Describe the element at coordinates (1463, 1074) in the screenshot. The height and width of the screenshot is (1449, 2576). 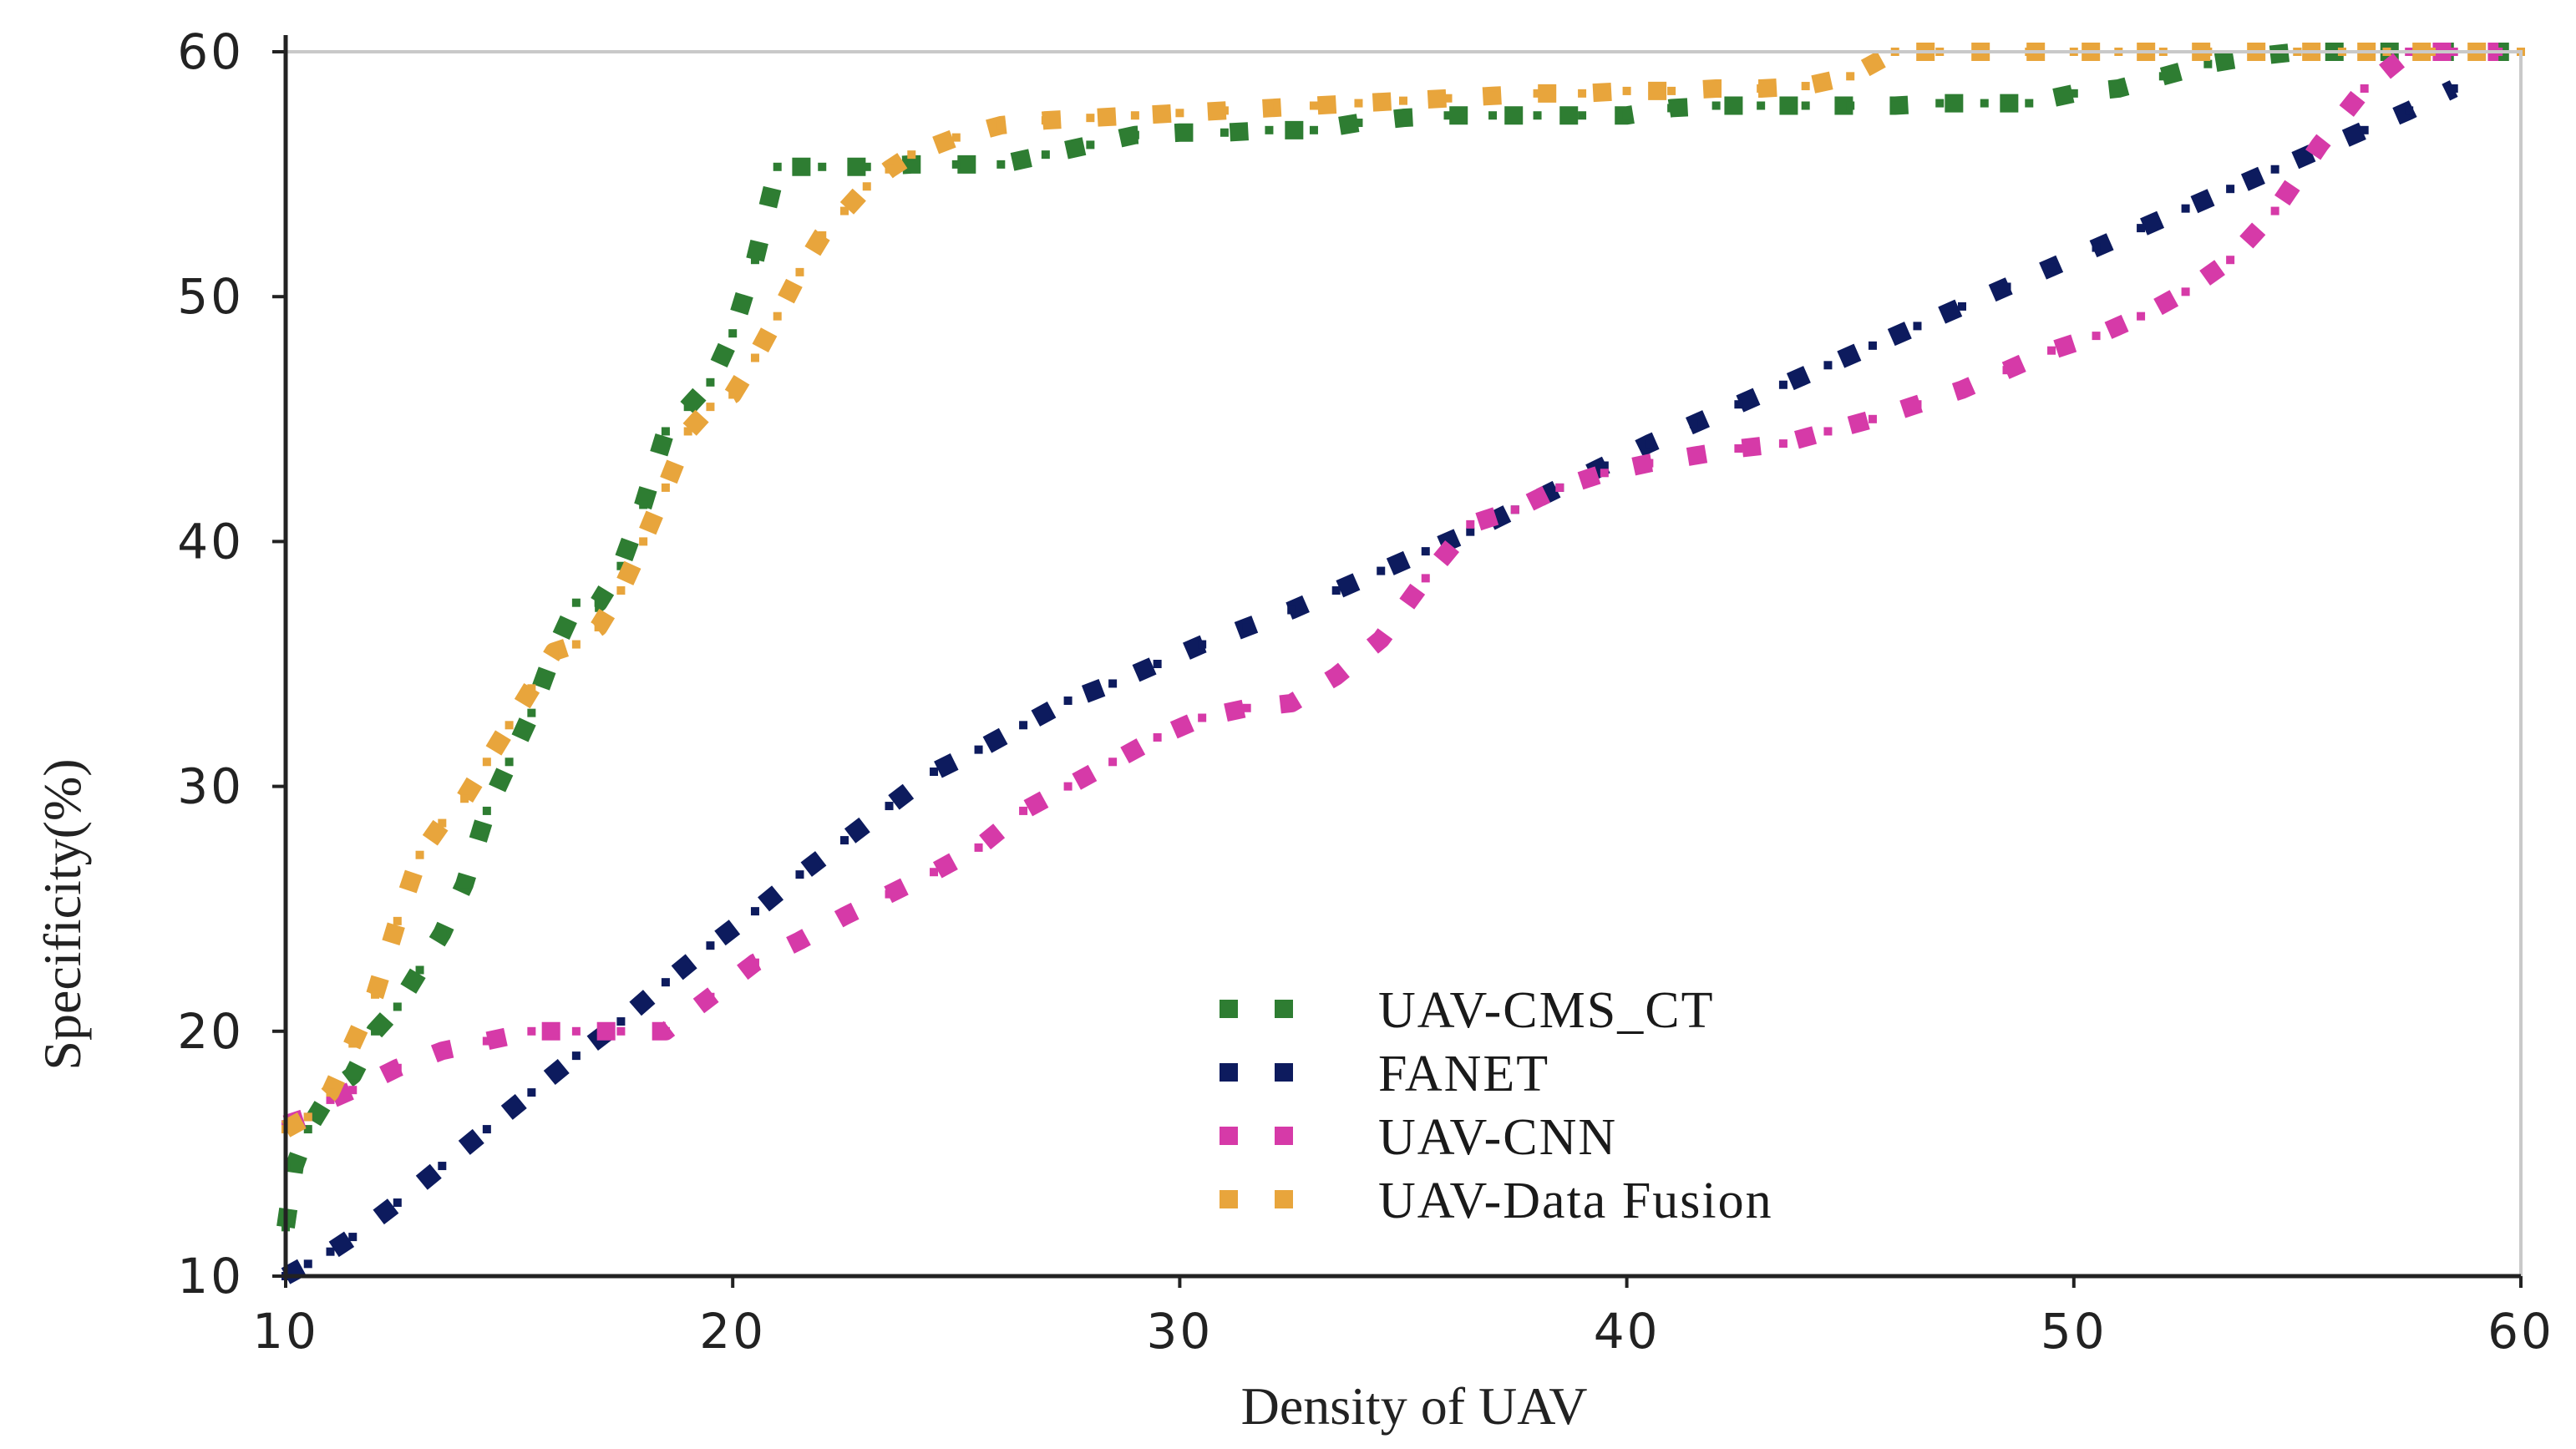
I see `legend-label: FANET` at that location.